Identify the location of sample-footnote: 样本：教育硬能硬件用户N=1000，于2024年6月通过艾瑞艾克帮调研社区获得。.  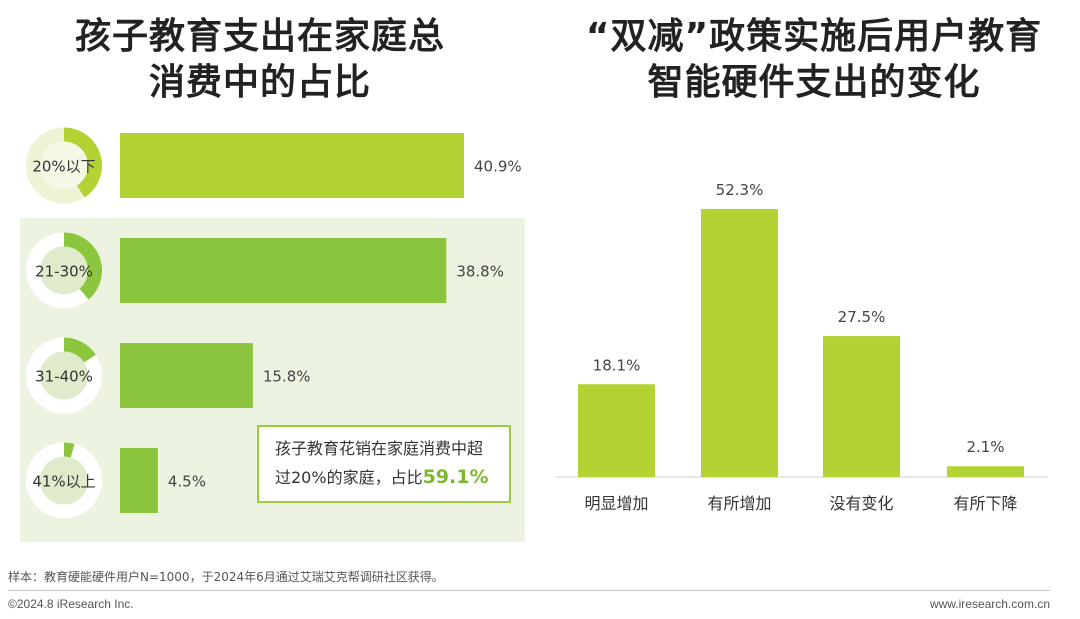
(226, 577).